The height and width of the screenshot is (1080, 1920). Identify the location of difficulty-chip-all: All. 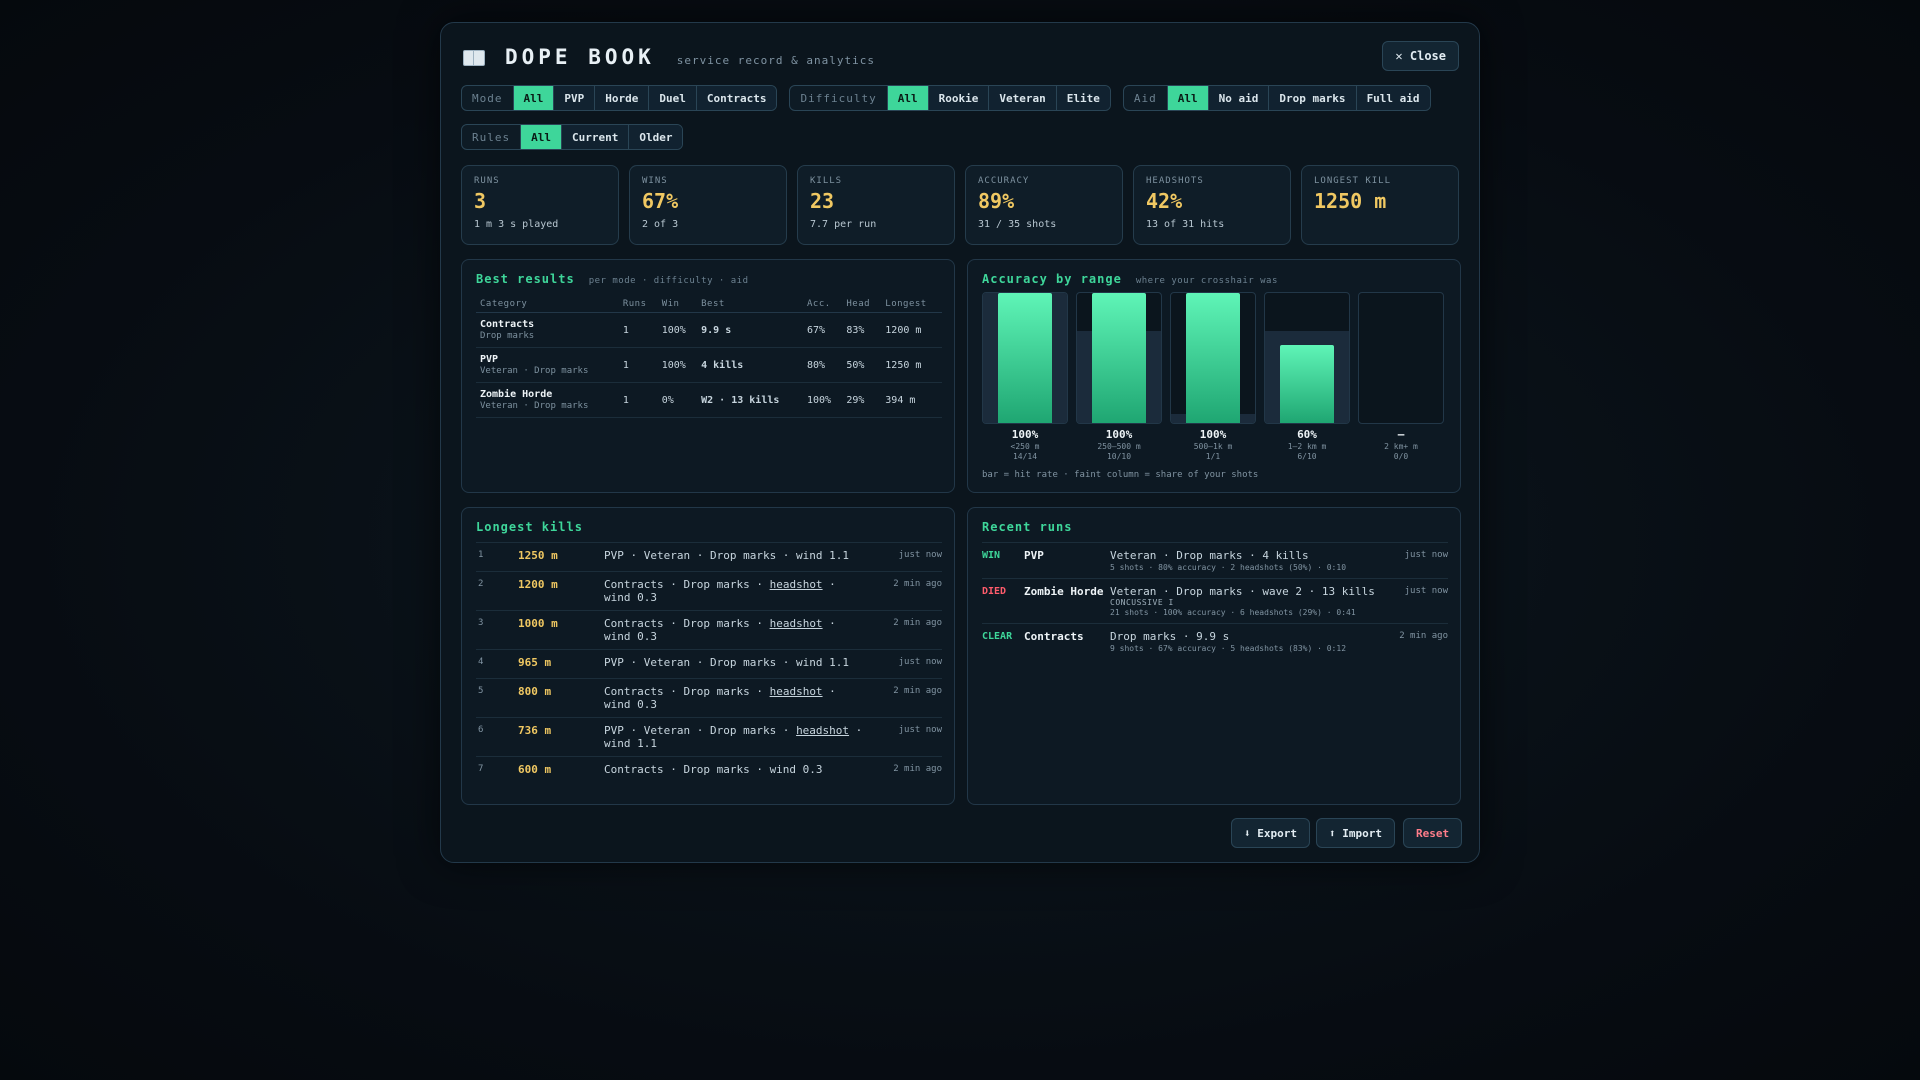
(907, 98).